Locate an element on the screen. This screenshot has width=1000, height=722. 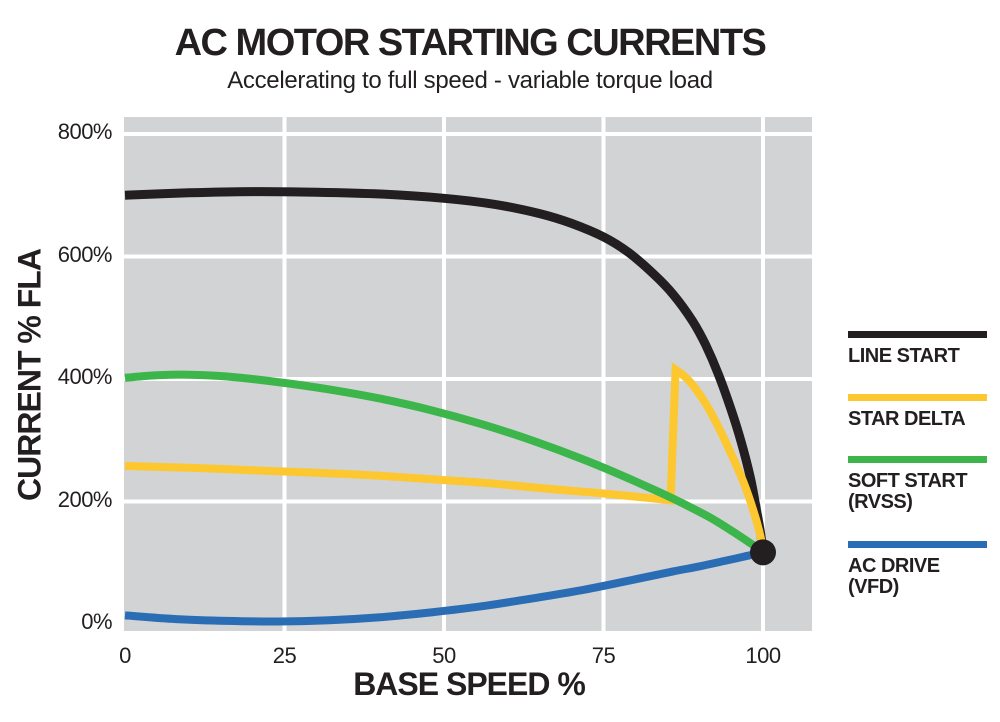
full-speed-end-marker is located at coordinates (763, 552).